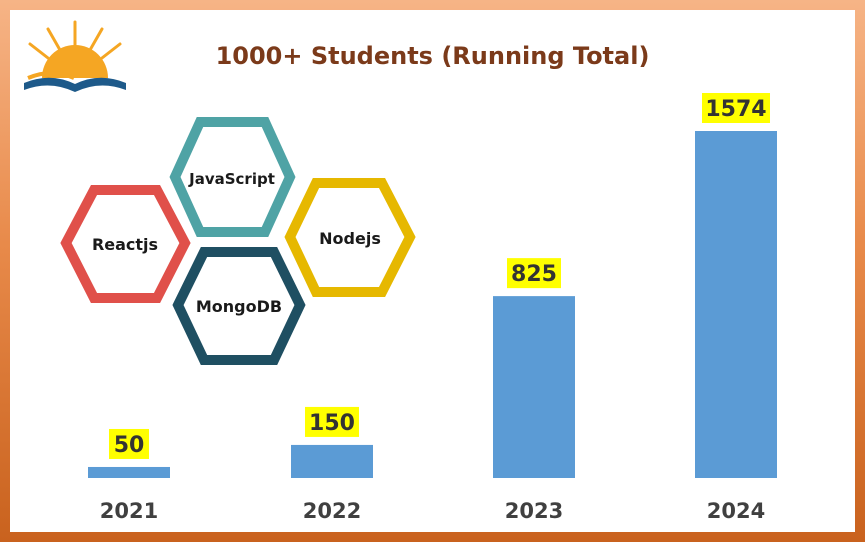 This screenshot has width=865, height=542. I want to click on hexagon-shape-icon: JavaScript, so click(232, 177).